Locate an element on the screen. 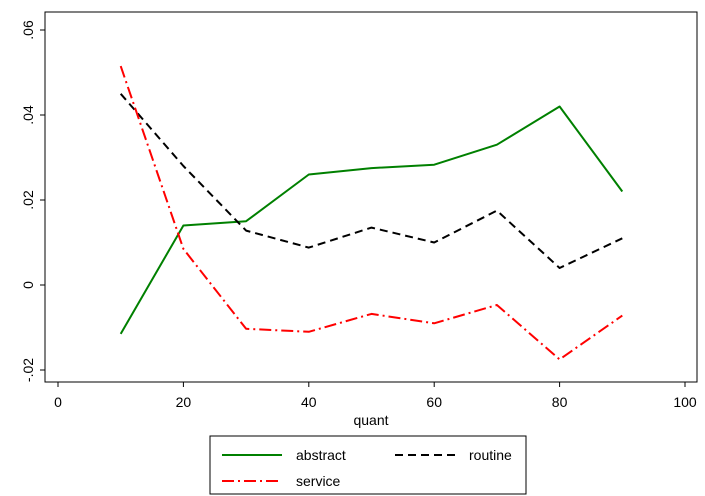 This screenshot has width=705, height=496. x-tick-label: 40 is located at coordinates (309, 402).